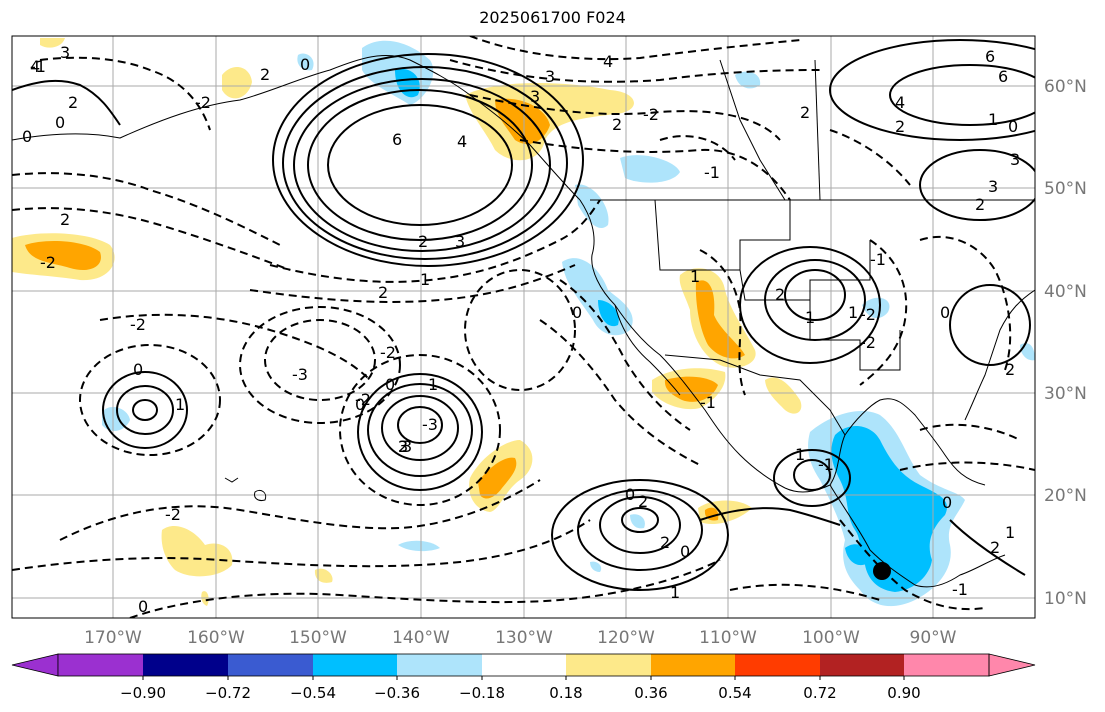 This screenshot has width=1105, height=712. I want to click on map-title: 2025061700 F024, so click(552, 17).